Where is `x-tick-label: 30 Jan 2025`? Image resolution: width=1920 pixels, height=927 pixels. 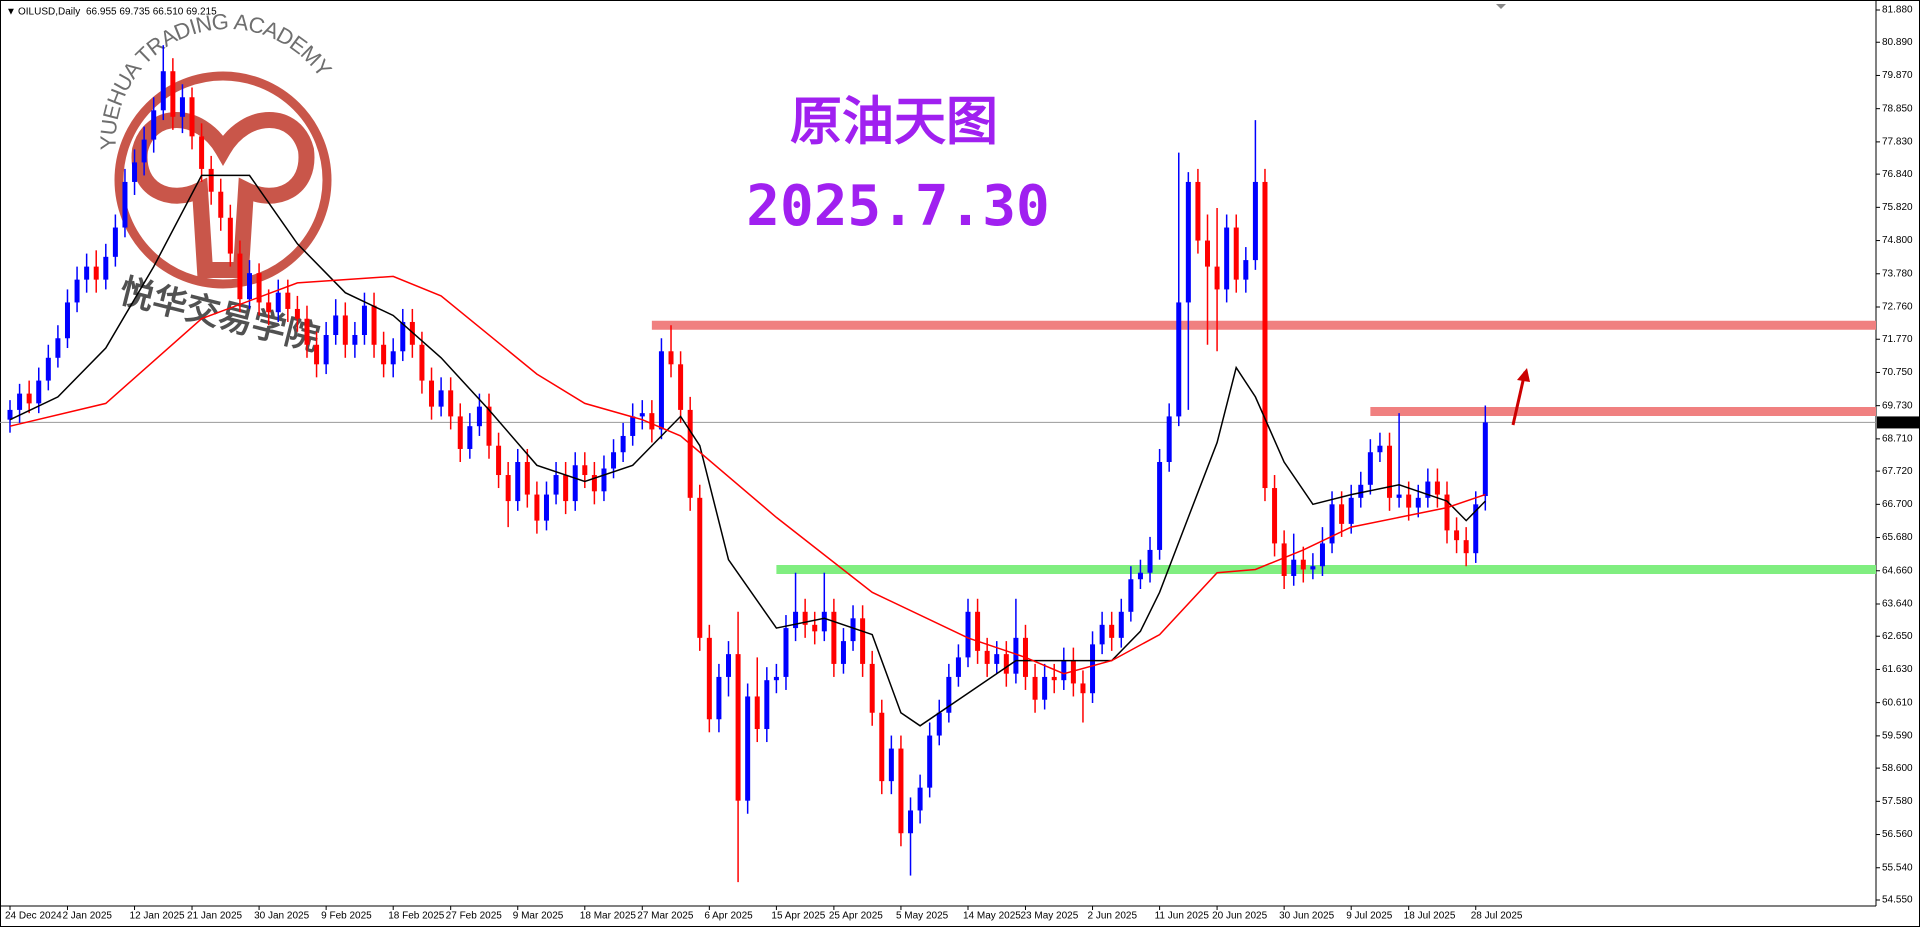 x-tick-label: 30 Jan 2025 is located at coordinates (281, 916).